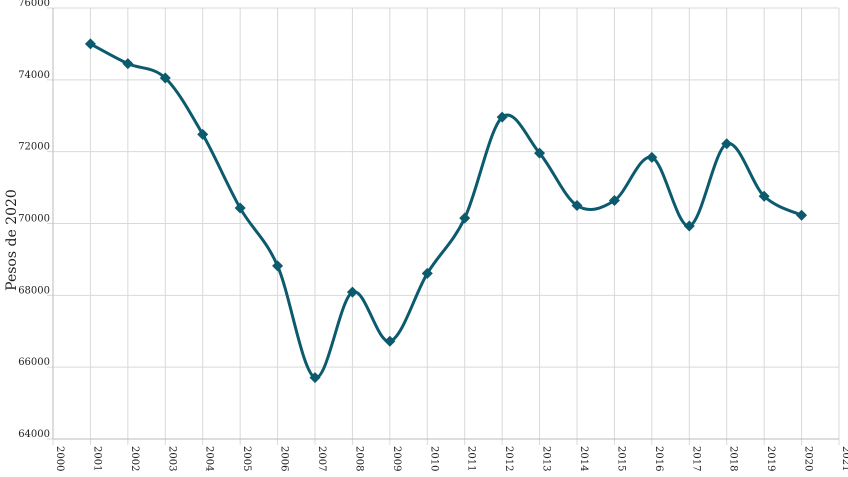  Describe the element at coordinates (96, 458) in the screenshot. I see `x-tick-label: 2001` at that location.